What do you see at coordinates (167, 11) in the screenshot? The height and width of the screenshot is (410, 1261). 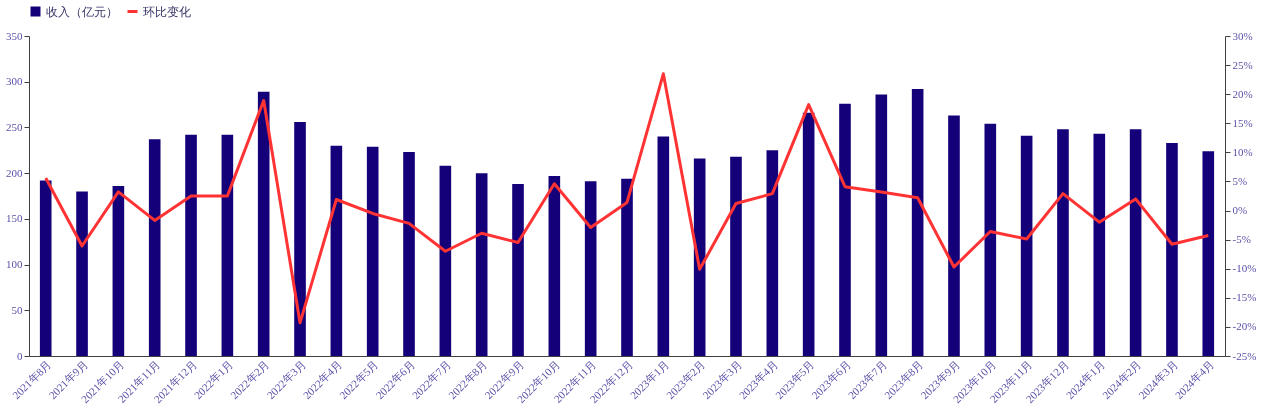 I see `legend-label: 环比变化` at bounding box center [167, 11].